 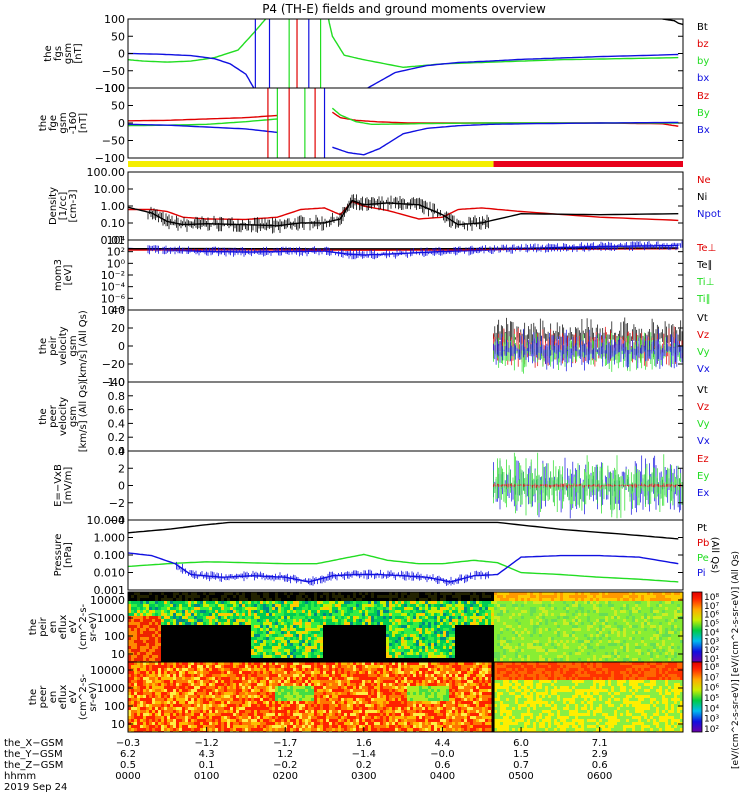 What do you see at coordinates (703, 78) in the screenshot?
I see `legend-item: bx` at bounding box center [703, 78].